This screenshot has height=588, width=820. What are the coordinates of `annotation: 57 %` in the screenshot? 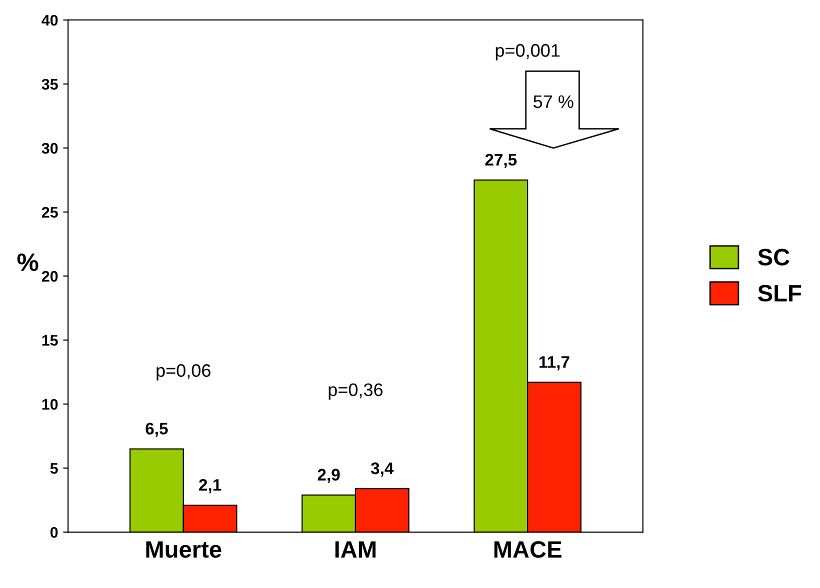 It's located at (554, 101).